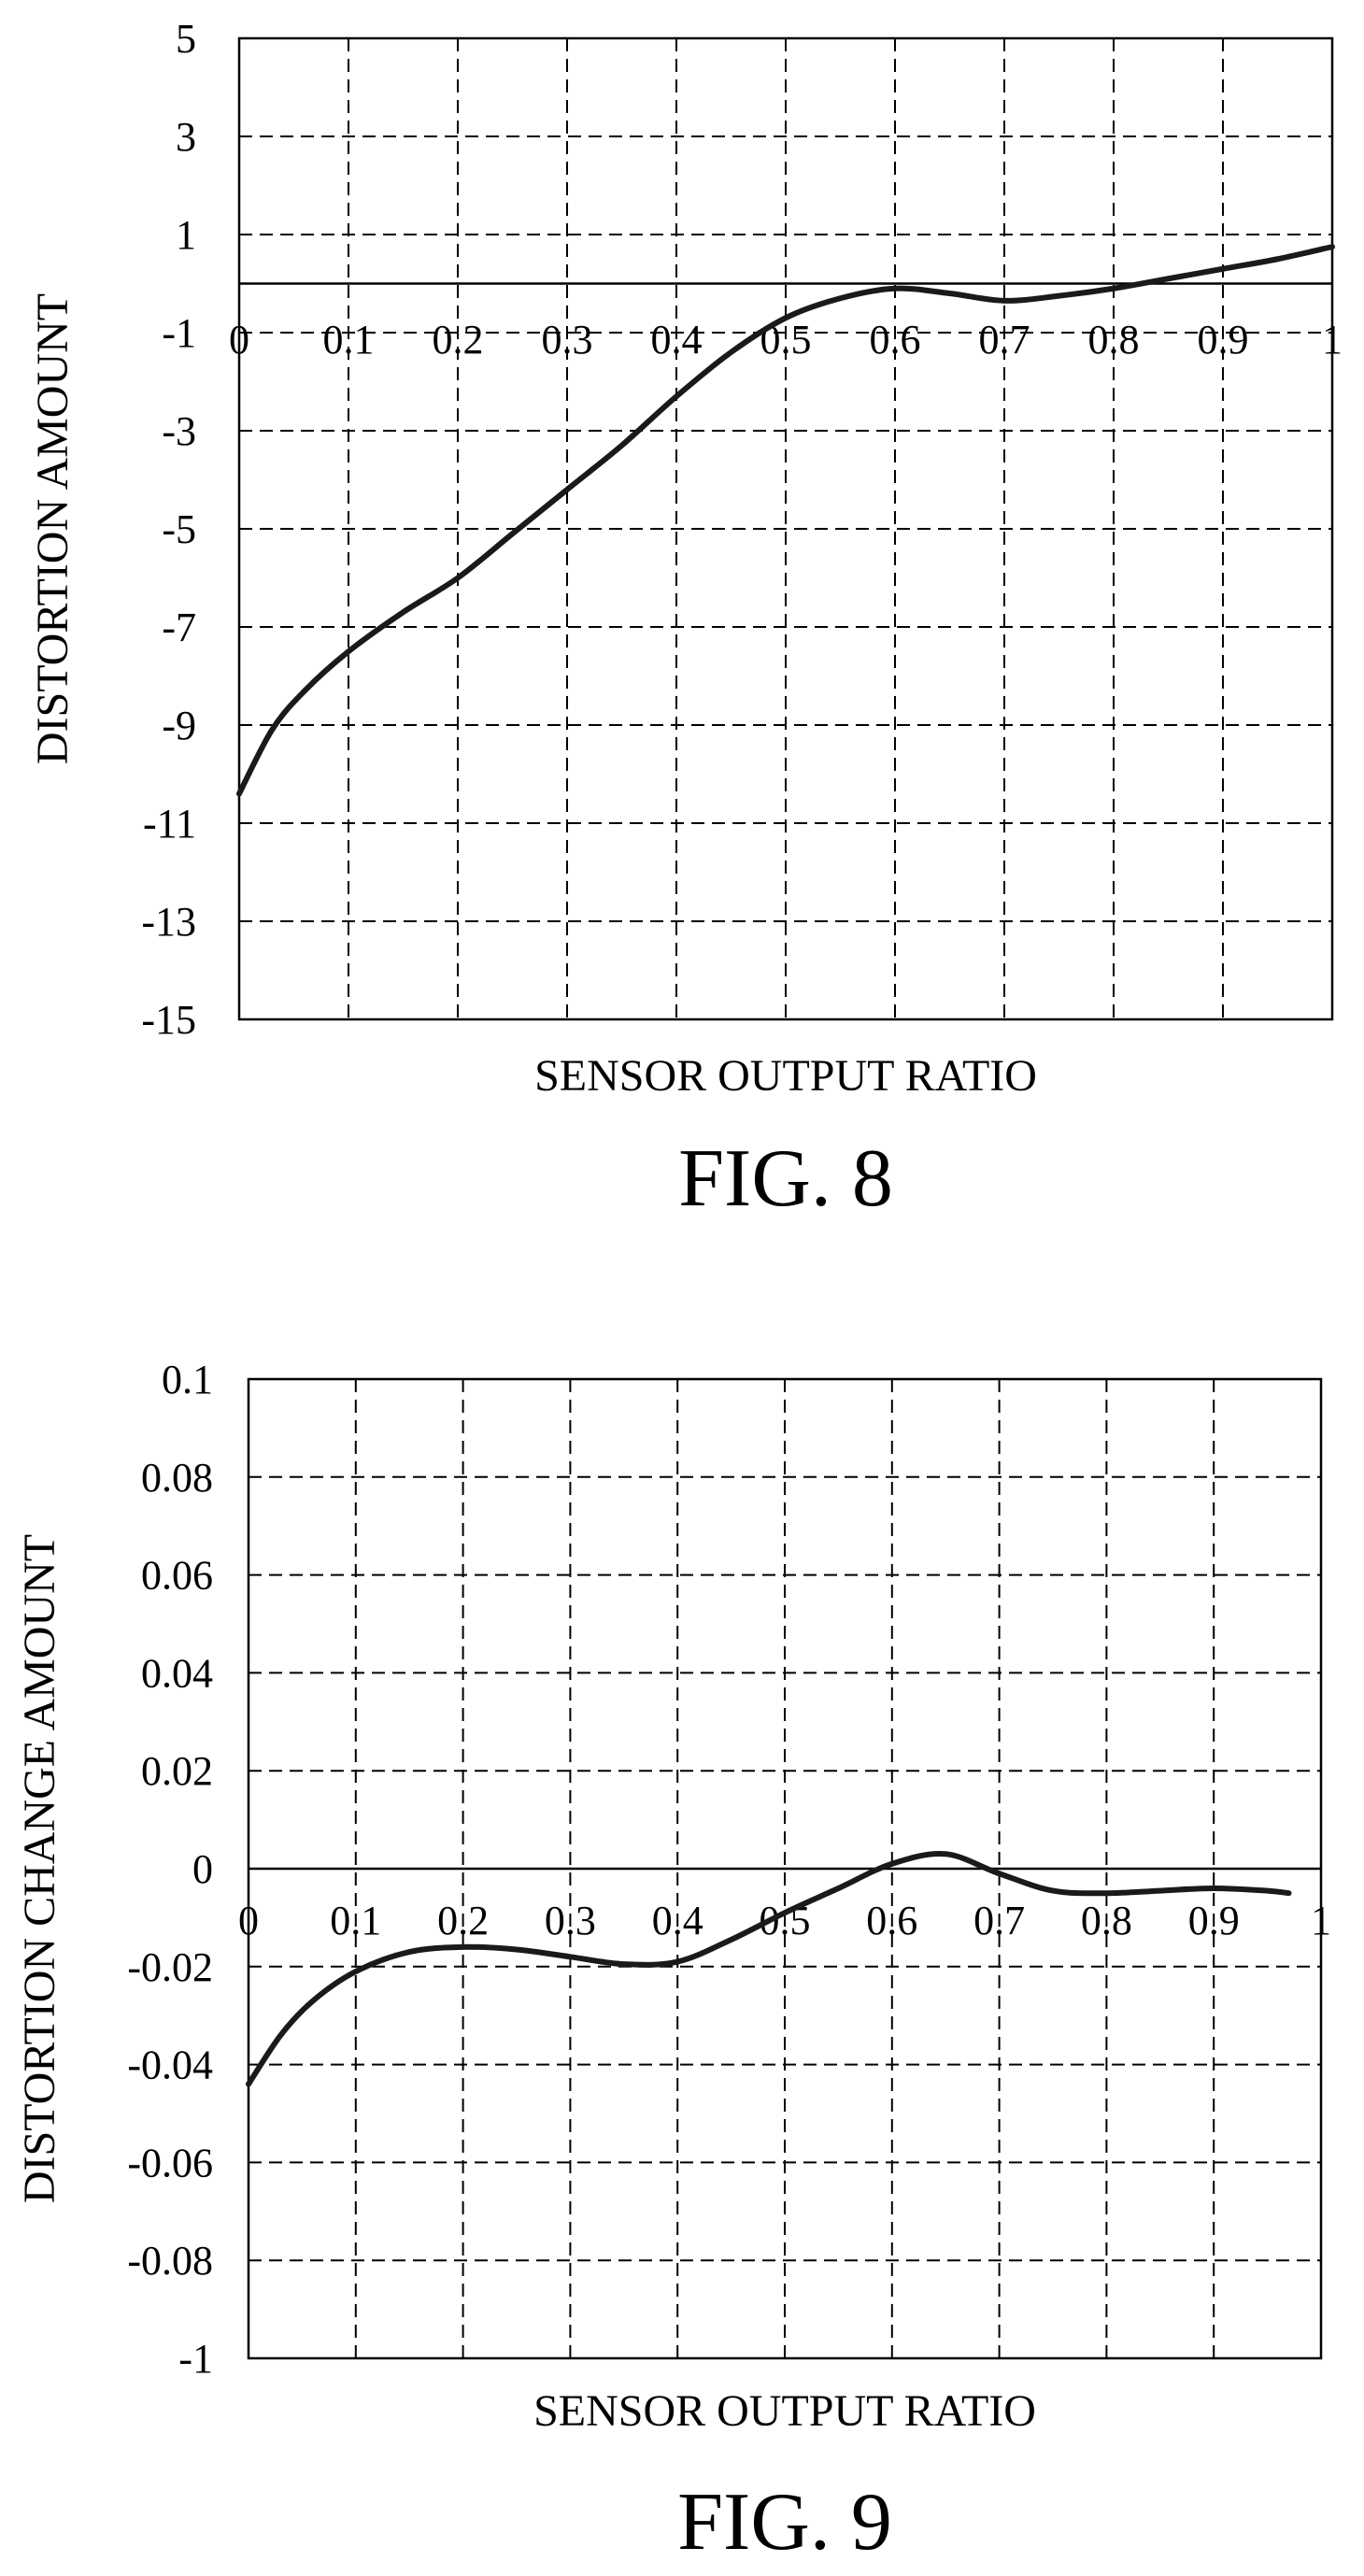 The height and width of the screenshot is (2576, 1364). Describe the element at coordinates (39, 1868) in the screenshot. I see `y-axis-title: DISTORTION CHANGE AMOUNT` at that location.